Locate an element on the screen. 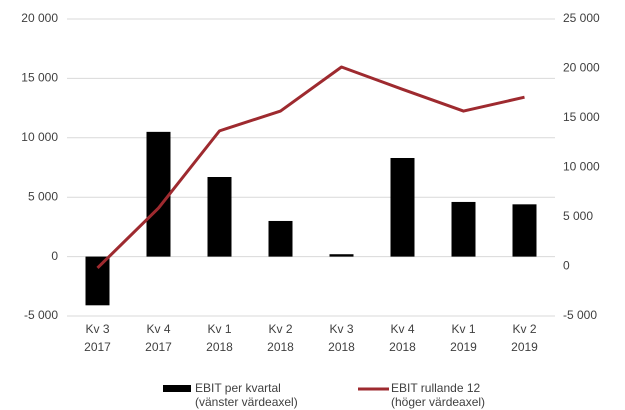 The width and height of the screenshot is (625, 410). y-tick-label: 5 000 is located at coordinates (43, 196).